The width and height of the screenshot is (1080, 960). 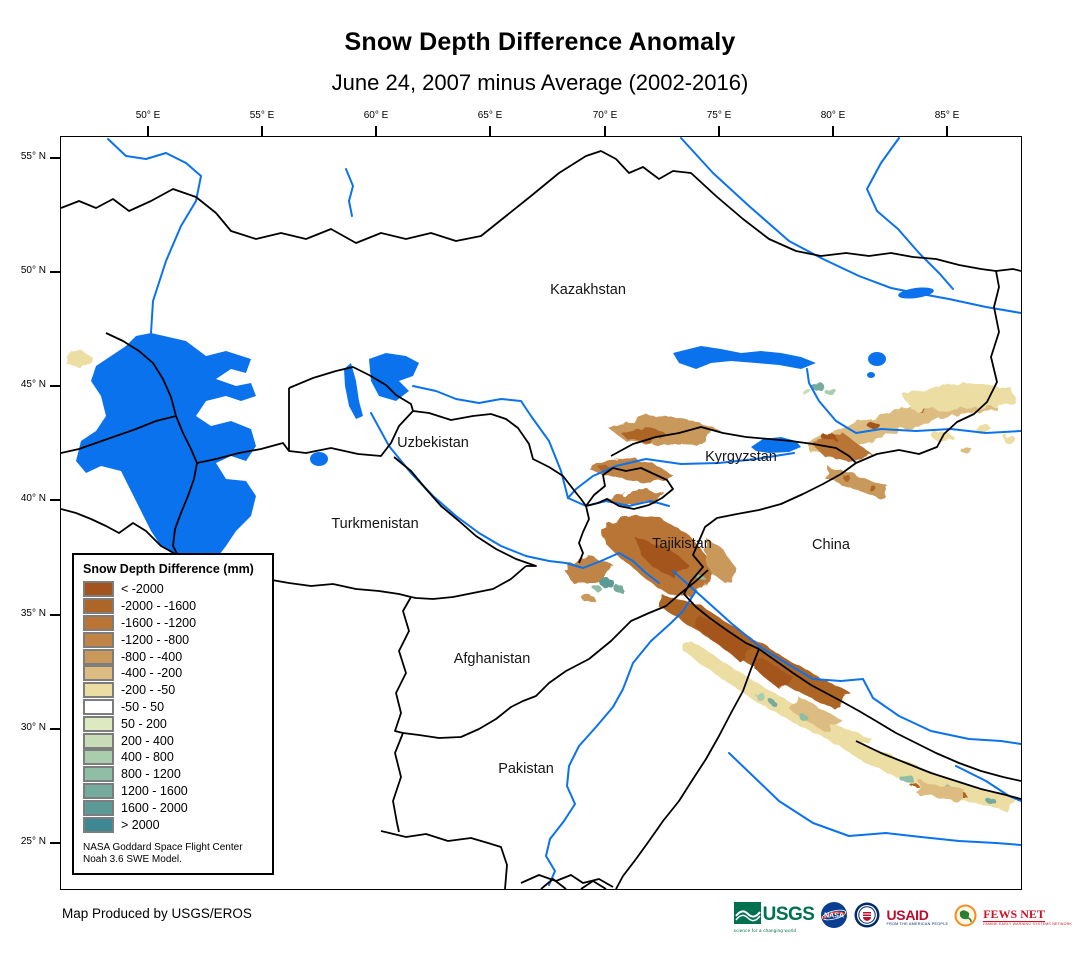 What do you see at coordinates (913, 401) in the screenshot?
I see `ili-river` at bounding box center [913, 401].